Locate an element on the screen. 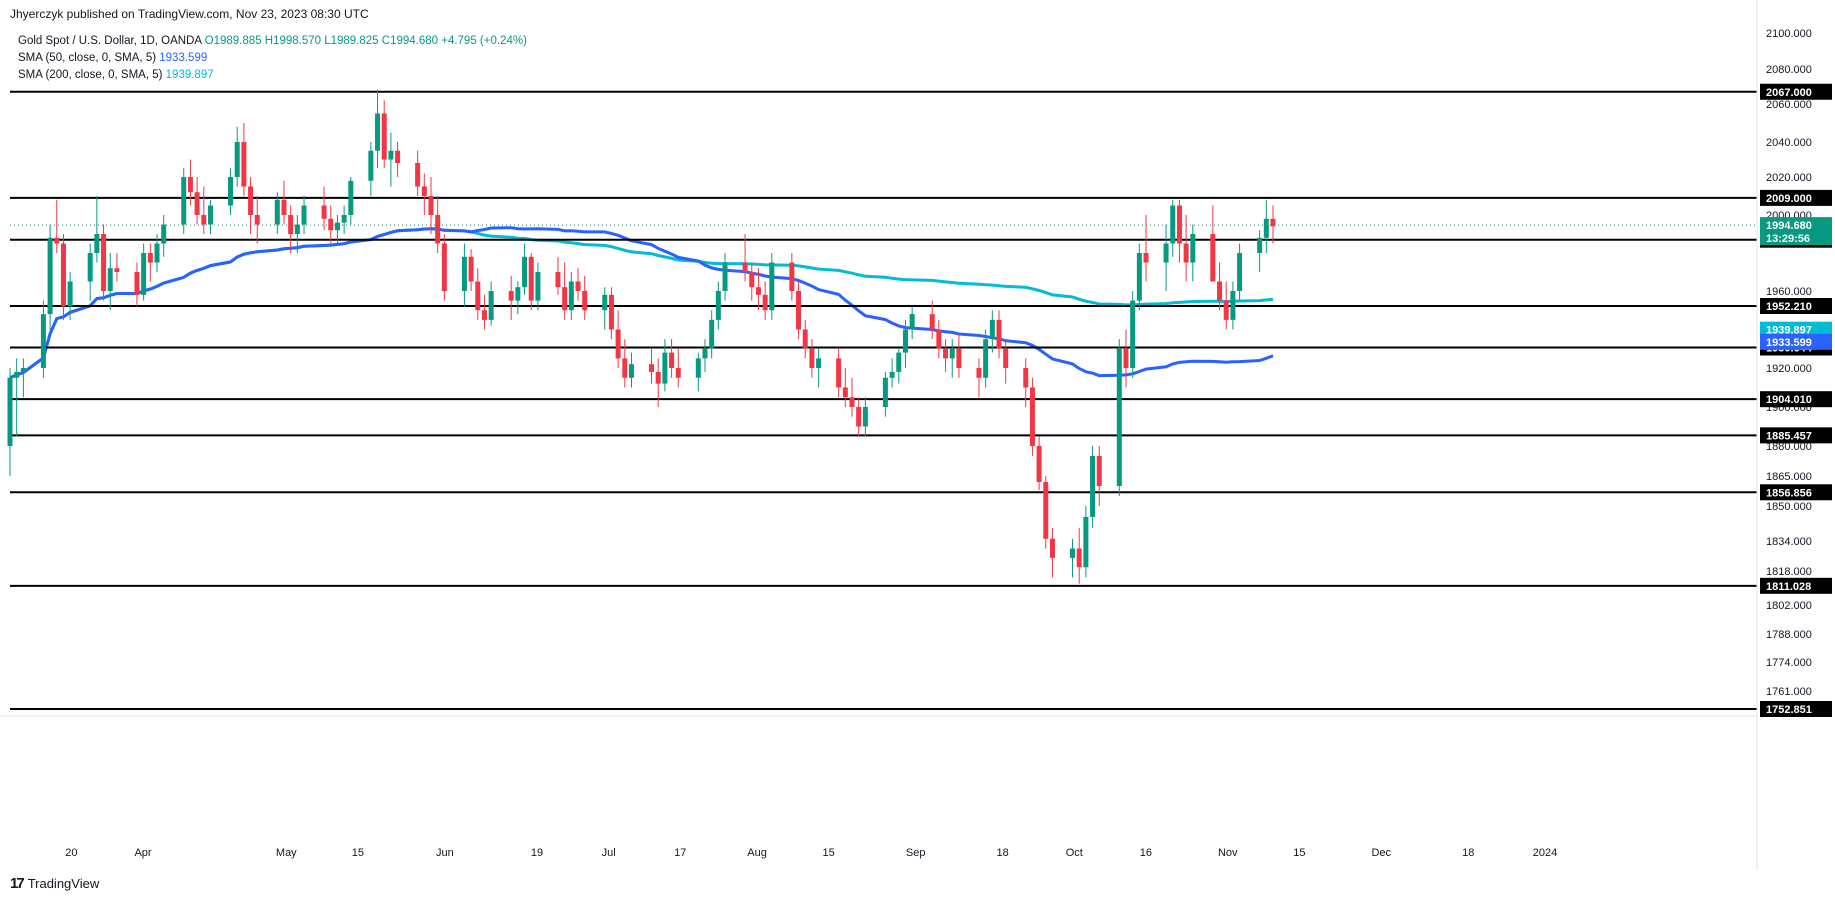 This screenshot has height=901, width=1835. tradingview-logo-text: TradingView is located at coordinates (63, 883).